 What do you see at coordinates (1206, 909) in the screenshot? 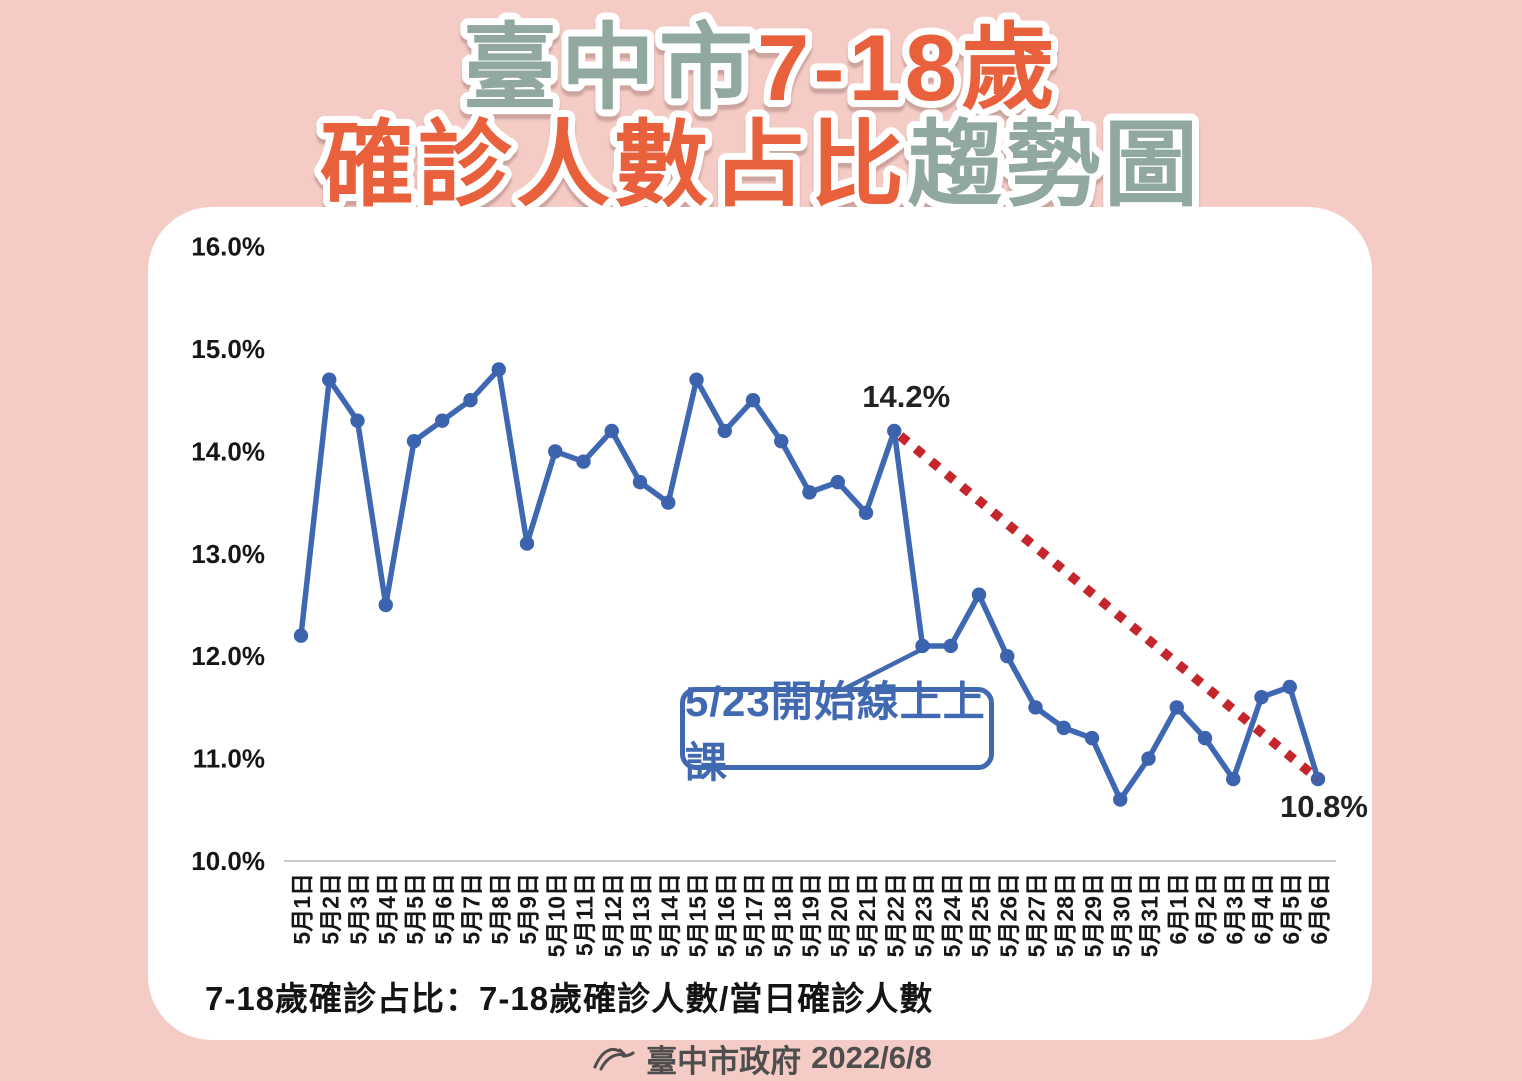
I see `x-tick-label: 6月2日` at bounding box center [1206, 909].